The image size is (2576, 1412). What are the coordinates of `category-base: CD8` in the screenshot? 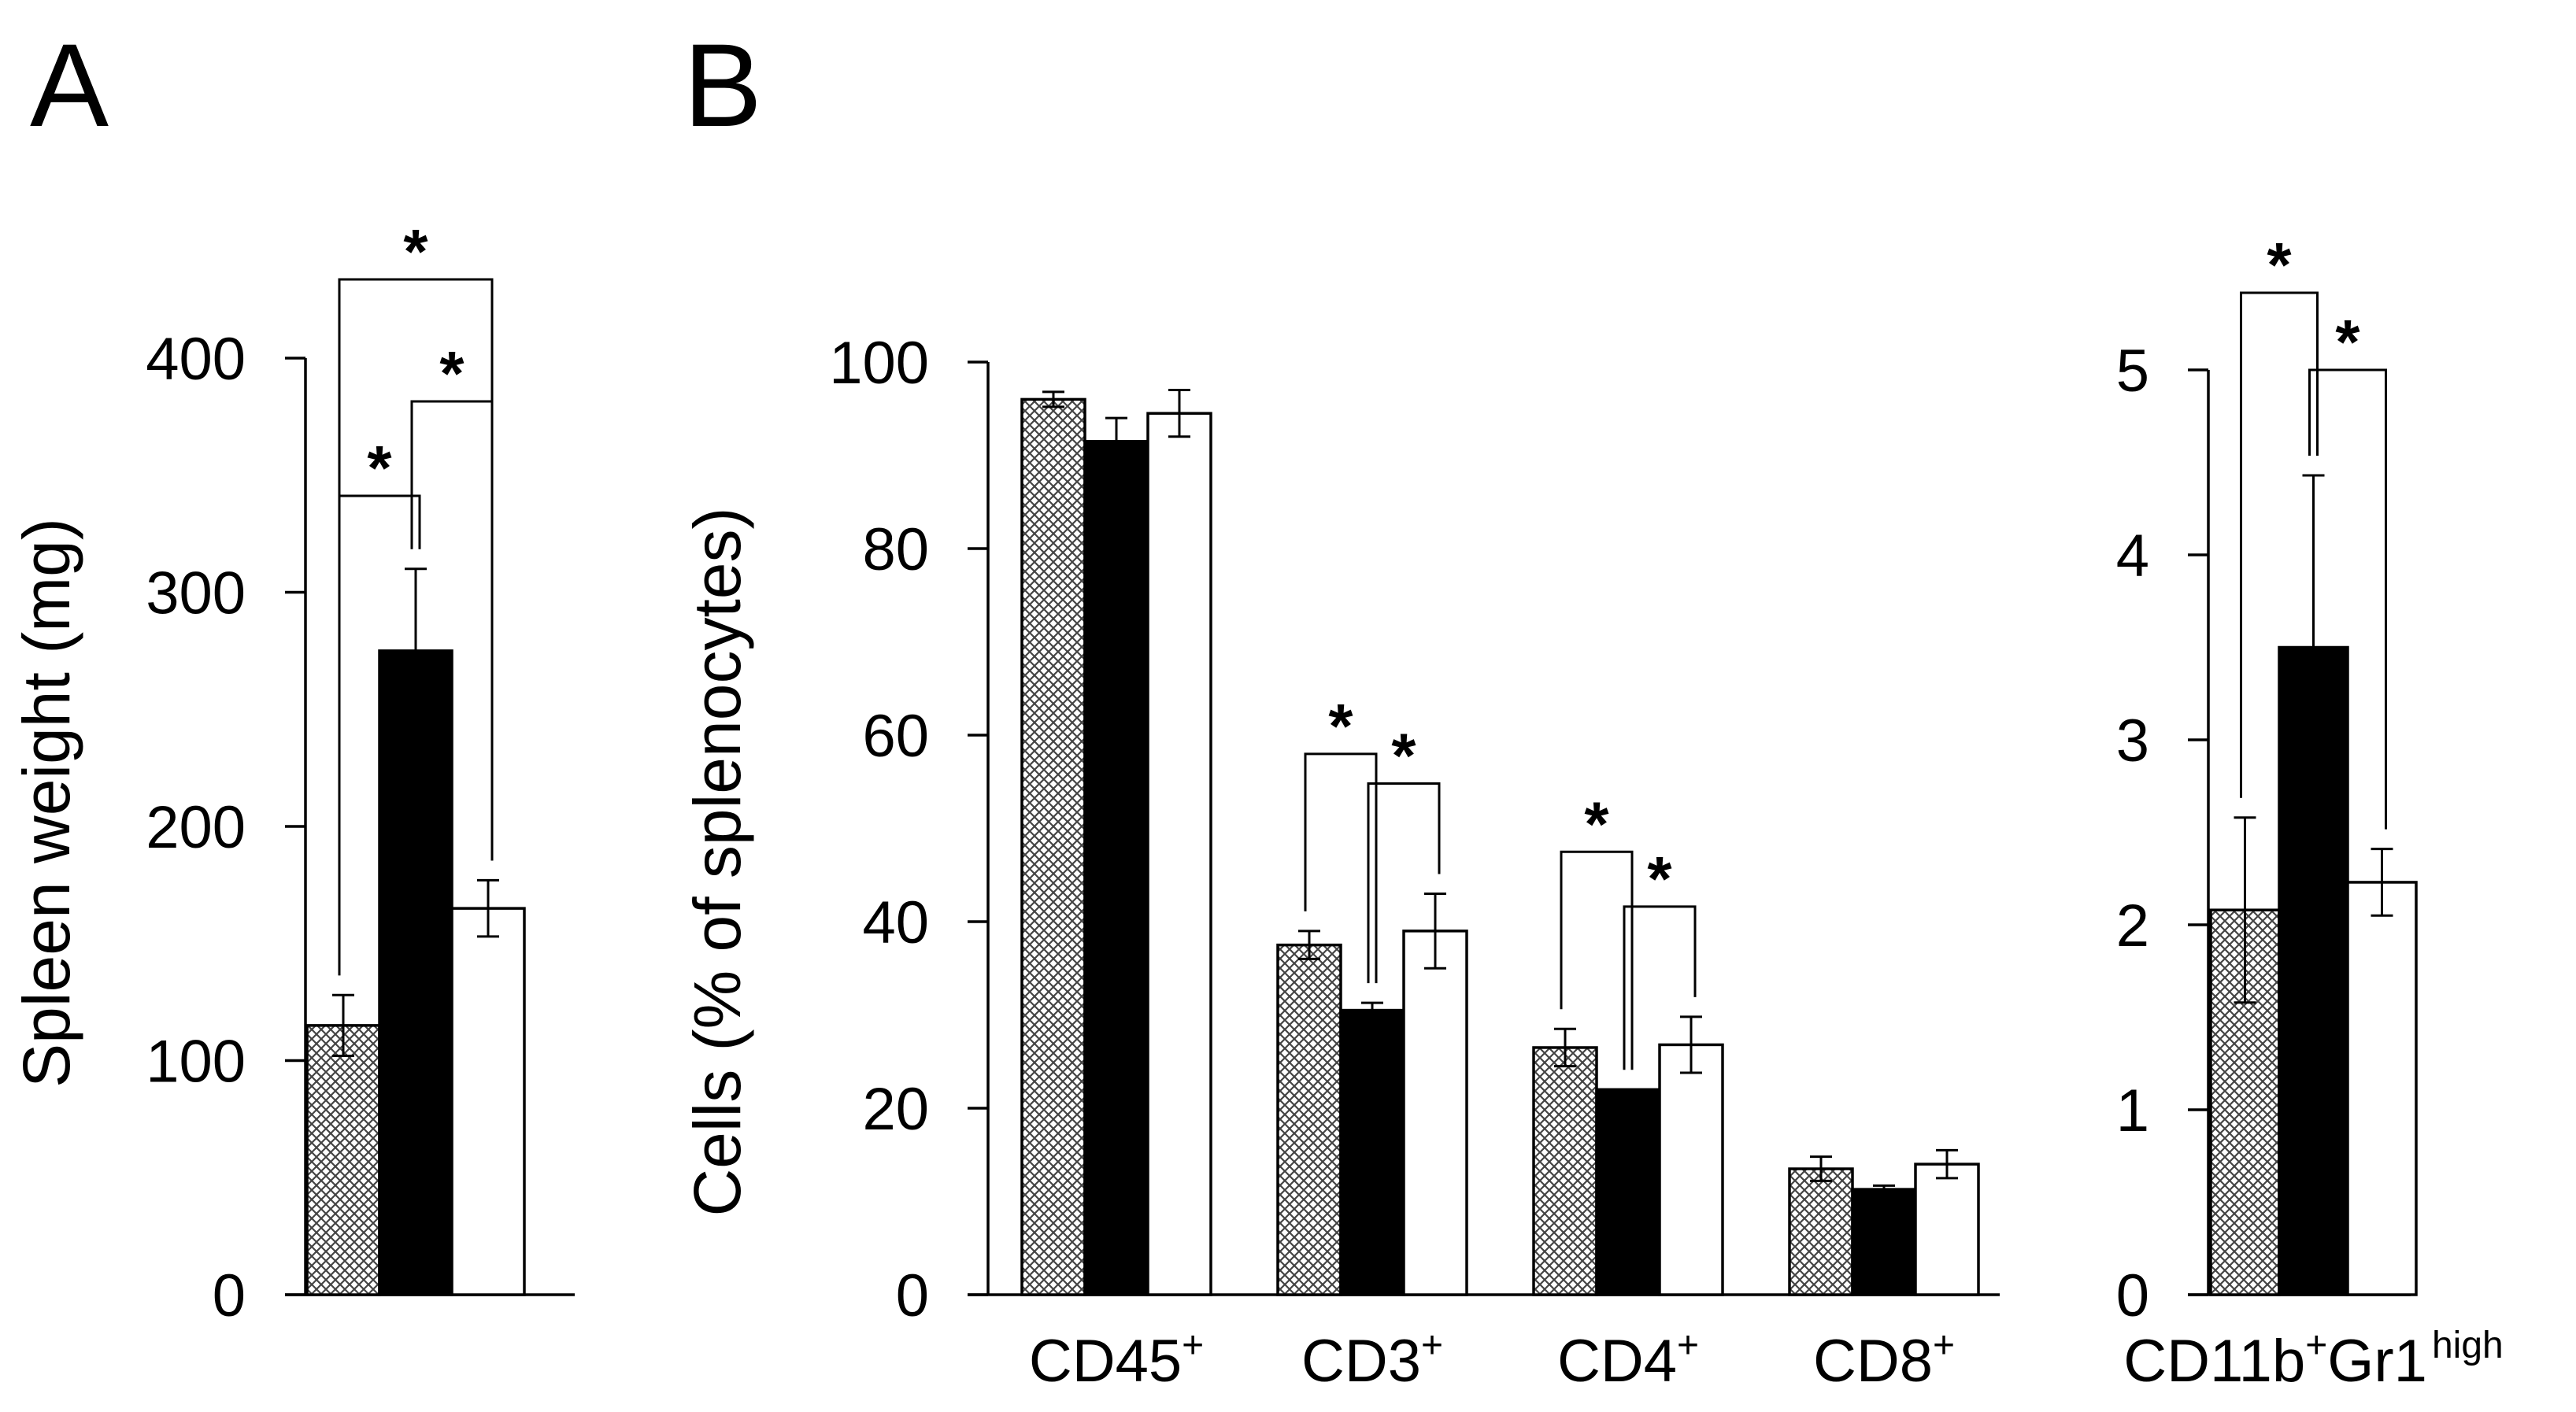 It's located at (1873, 1361).